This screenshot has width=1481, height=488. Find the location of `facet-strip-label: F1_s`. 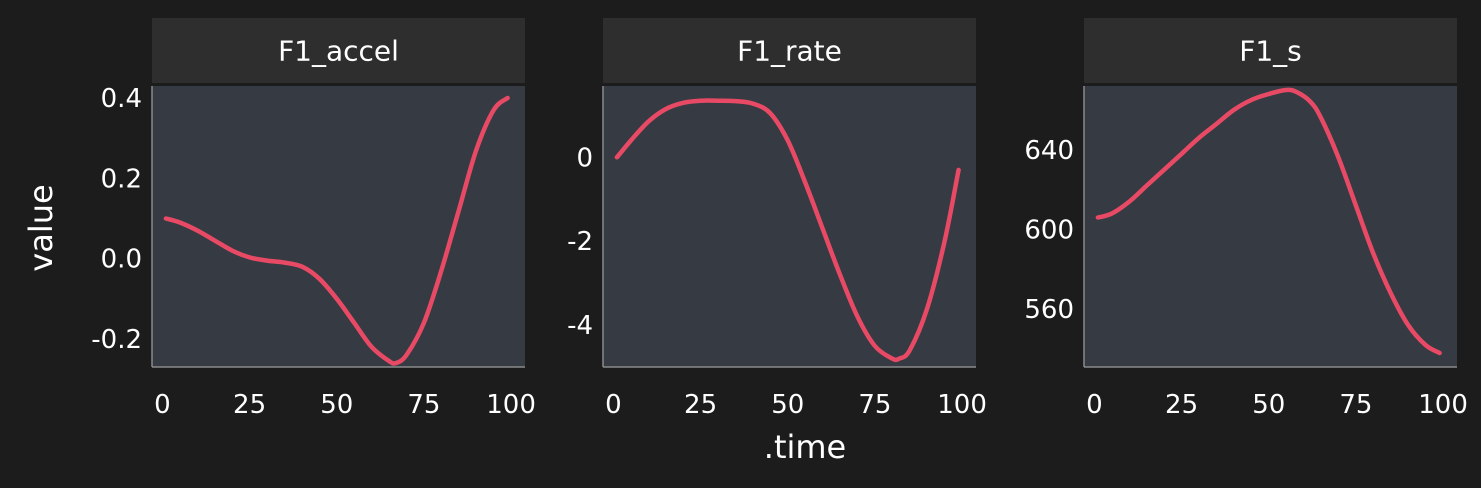

facet-strip-label: F1_s is located at coordinates (1270, 51).